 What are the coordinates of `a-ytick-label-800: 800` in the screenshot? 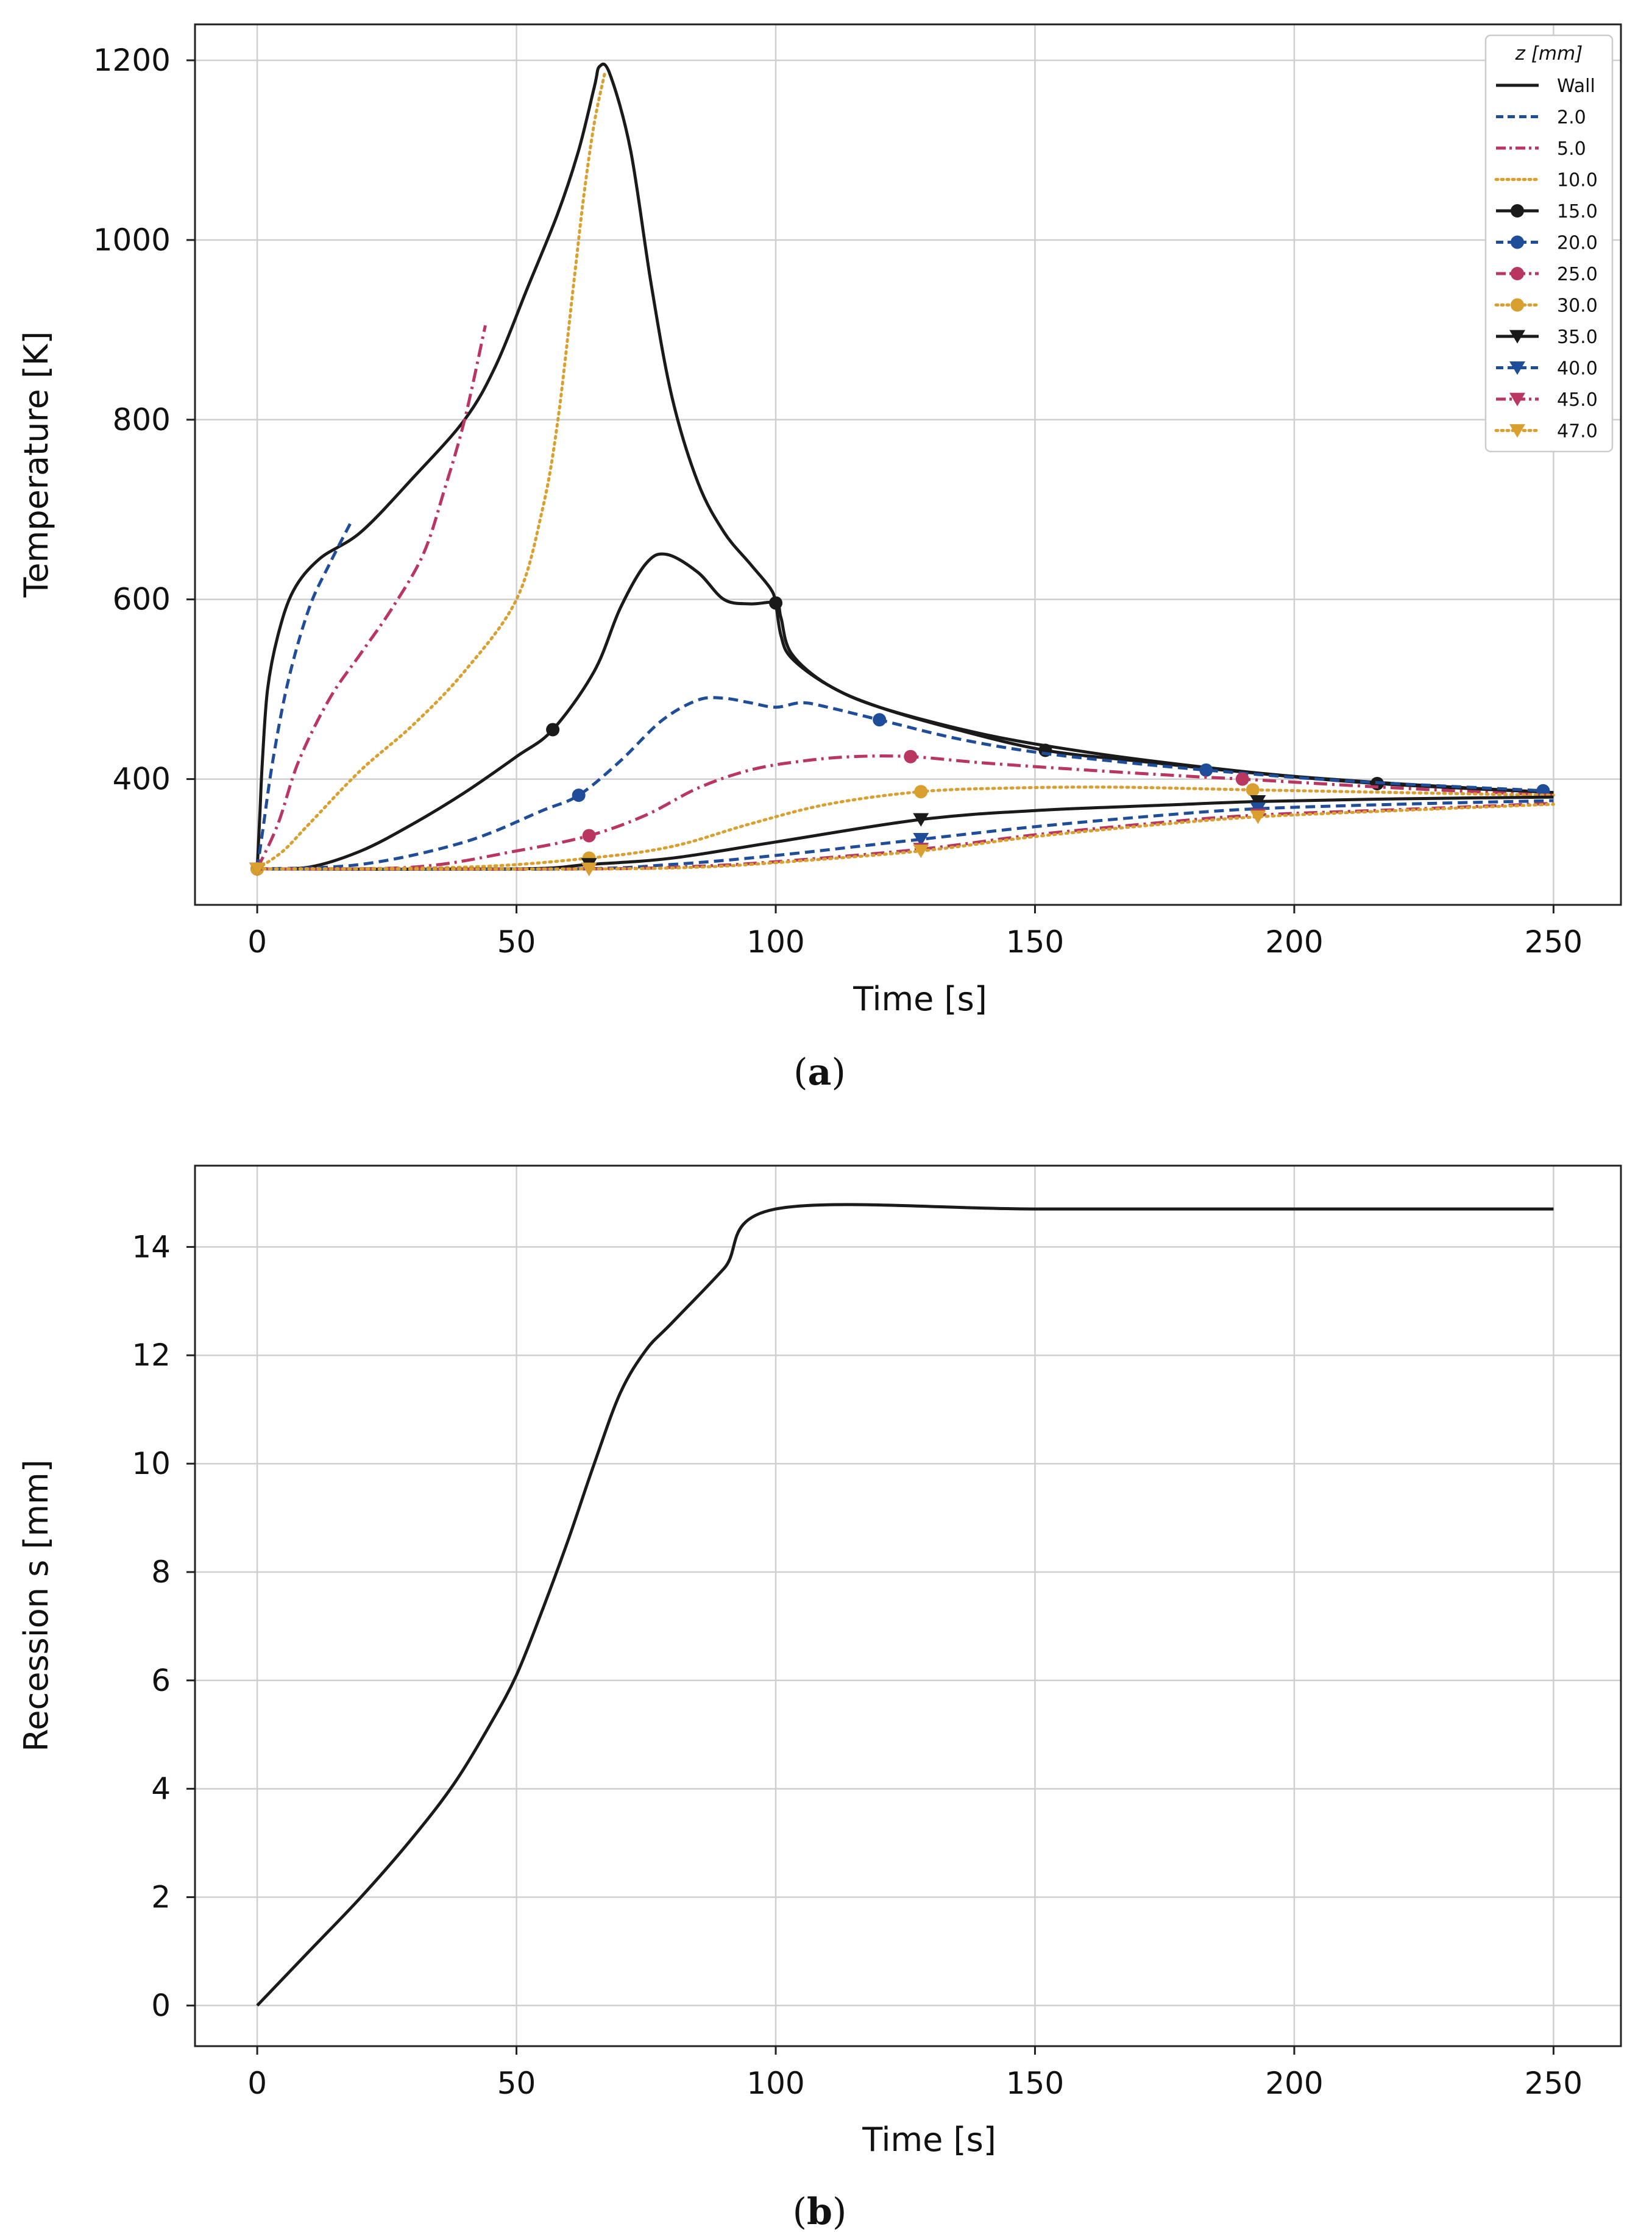 It's located at (142, 420).